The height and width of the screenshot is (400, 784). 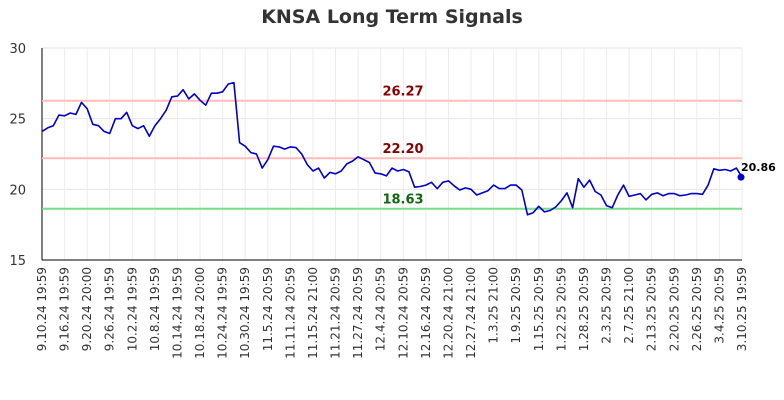 I want to click on x-tick-label: 11.5.24 20:59, so click(x=268, y=309).